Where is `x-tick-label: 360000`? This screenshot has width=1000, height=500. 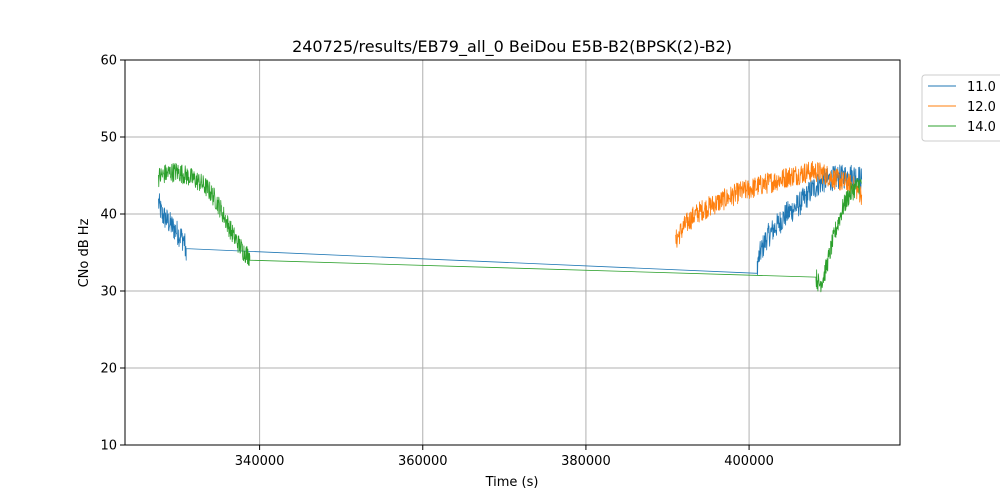
x-tick-label: 360000 is located at coordinates (423, 461).